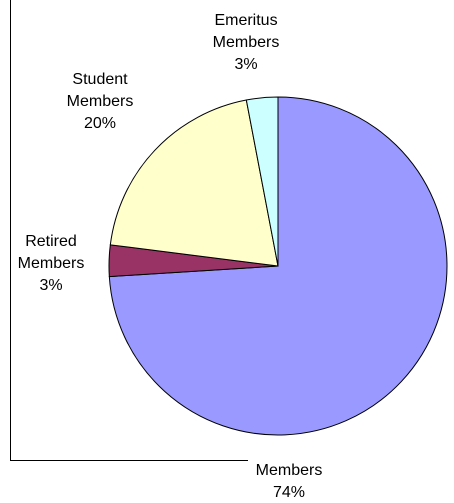 This screenshot has height=503, width=454. Describe the element at coordinates (100, 79) in the screenshot. I see `data-label-line: Student` at that location.